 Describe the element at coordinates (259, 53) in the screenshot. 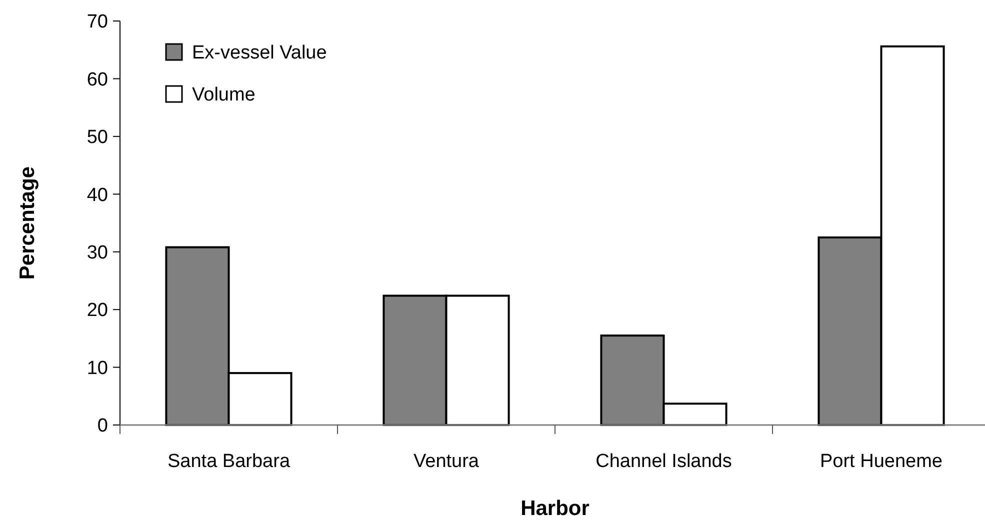

I see `legend-label: Ex-vessel Value` at that location.